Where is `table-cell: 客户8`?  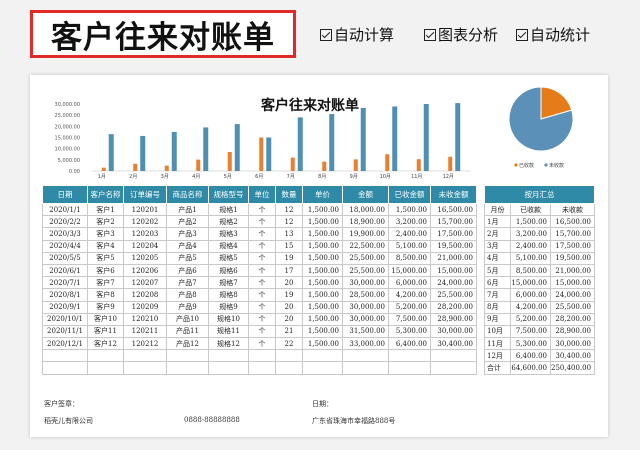
table-cell: 客户8 is located at coordinates (105, 295).